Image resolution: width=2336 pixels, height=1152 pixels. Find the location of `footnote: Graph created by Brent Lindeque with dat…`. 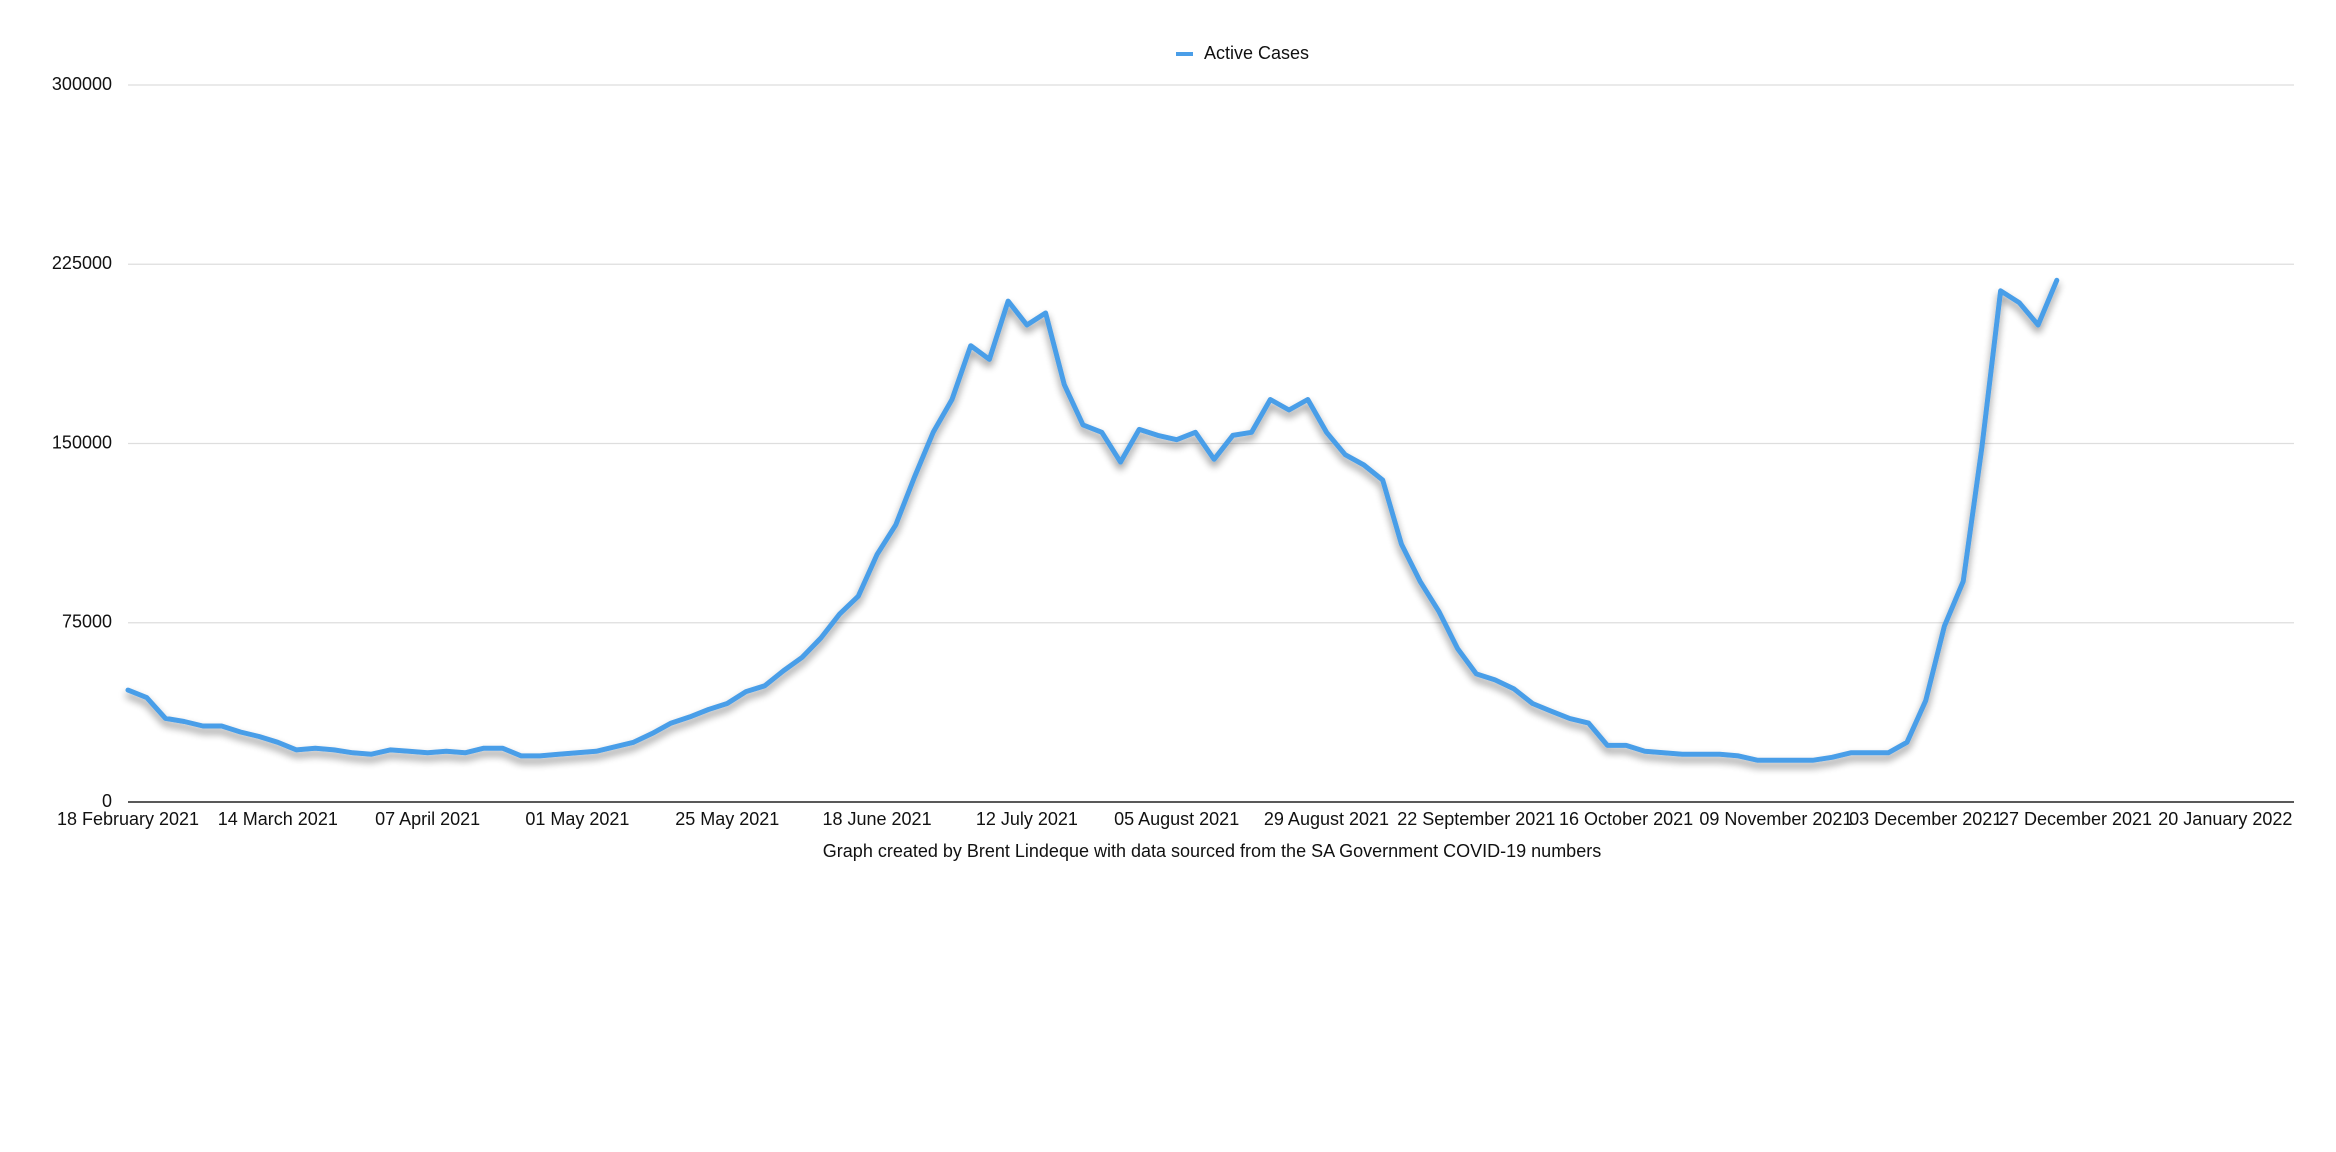

footnote: Graph created by Brent Lindeque with dat… is located at coordinates (1212, 851).